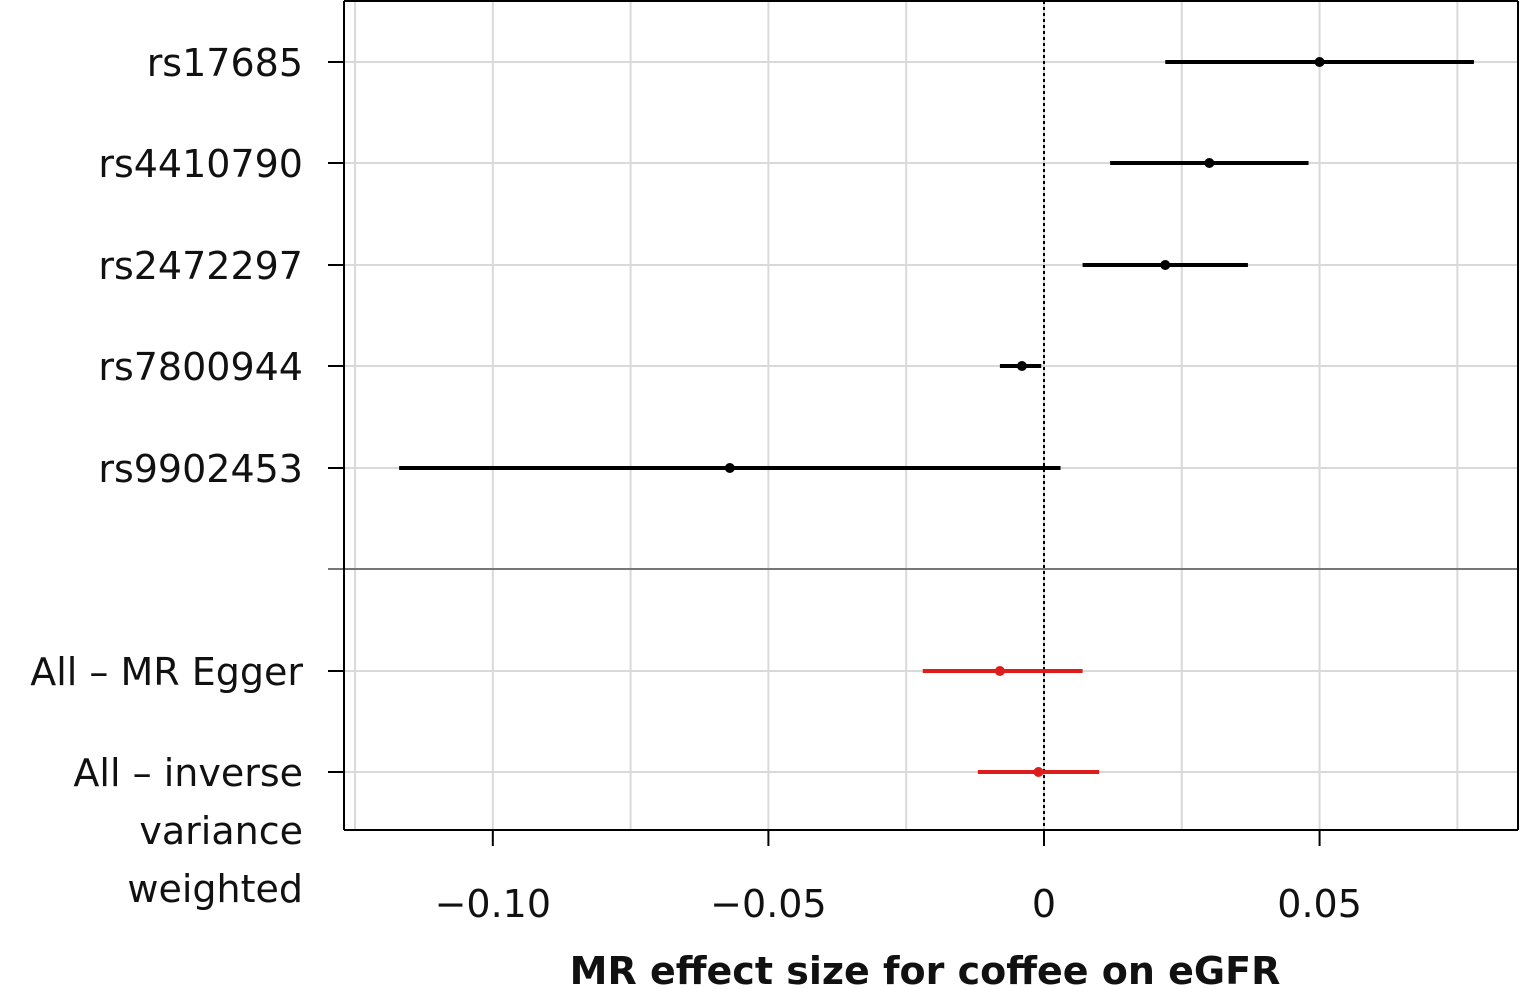 The image size is (1520, 989). I want to click on row-label-6: All – inverse variance weighted, so click(188, 831).